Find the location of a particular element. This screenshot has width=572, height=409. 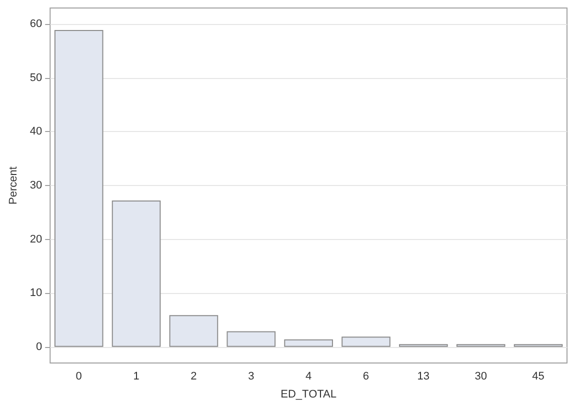

x-tick-label: 13 is located at coordinates (423, 376).